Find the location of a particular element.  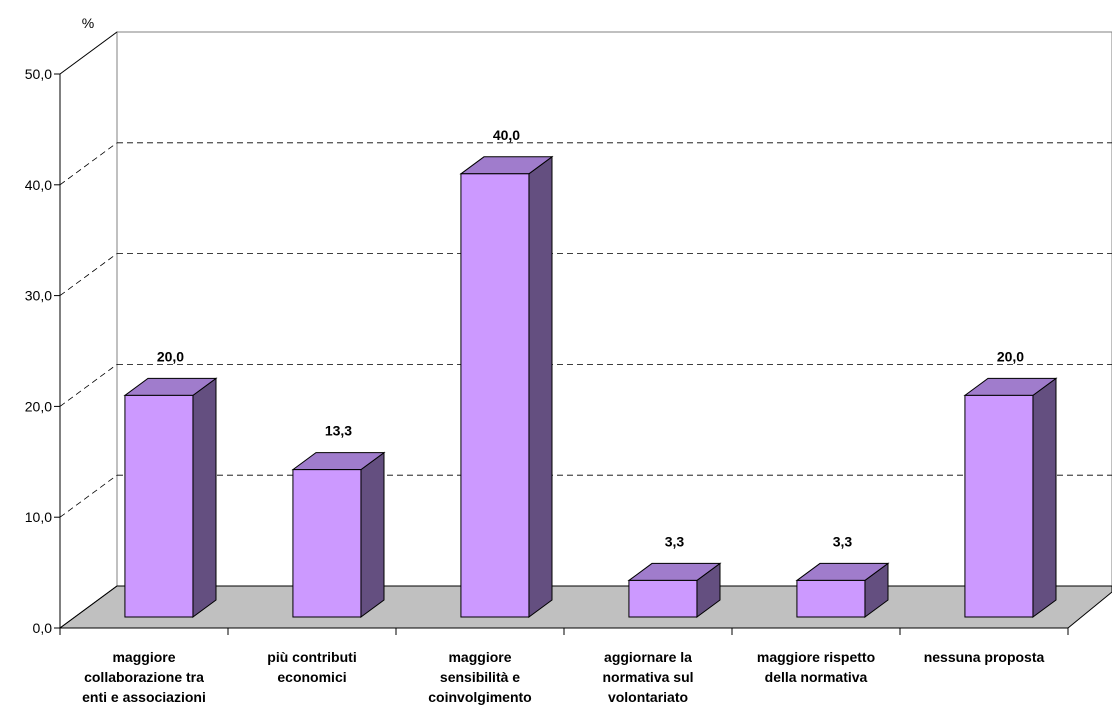

x-tick-label-line: normativa sul is located at coordinates (647, 677).